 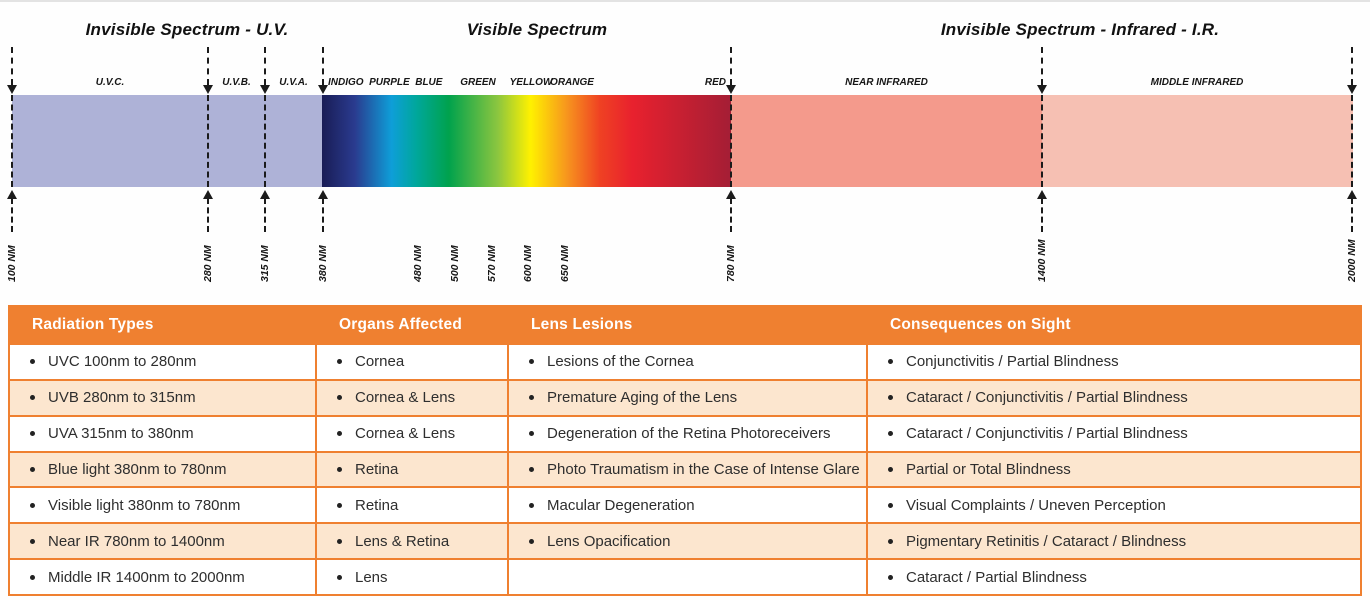 What do you see at coordinates (162, 325) in the screenshot?
I see `column-header-radiation-types: Radiation Types` at bounding box center [162, 325].